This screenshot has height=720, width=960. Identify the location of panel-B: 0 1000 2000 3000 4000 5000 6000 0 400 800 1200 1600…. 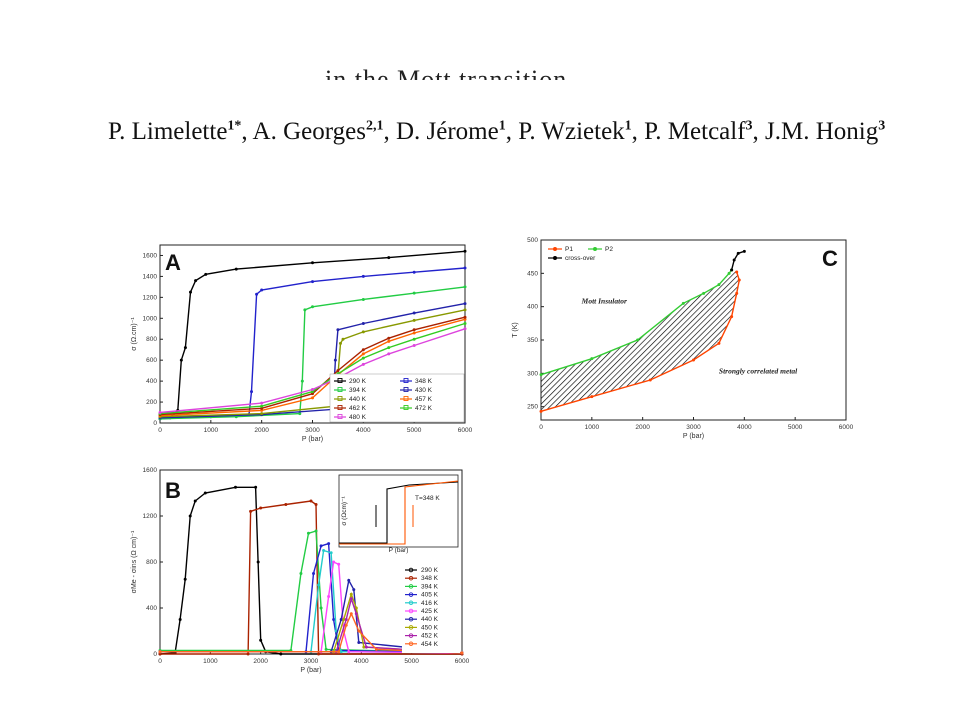
(300, 570).